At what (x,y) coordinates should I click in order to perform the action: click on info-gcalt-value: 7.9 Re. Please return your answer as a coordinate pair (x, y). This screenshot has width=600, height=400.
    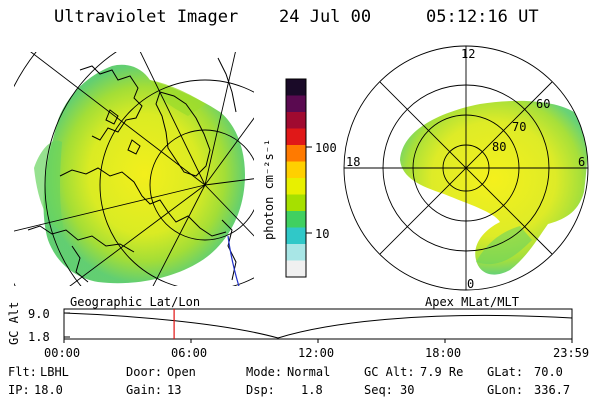
    Looking at the image, I should click on (442, 372).